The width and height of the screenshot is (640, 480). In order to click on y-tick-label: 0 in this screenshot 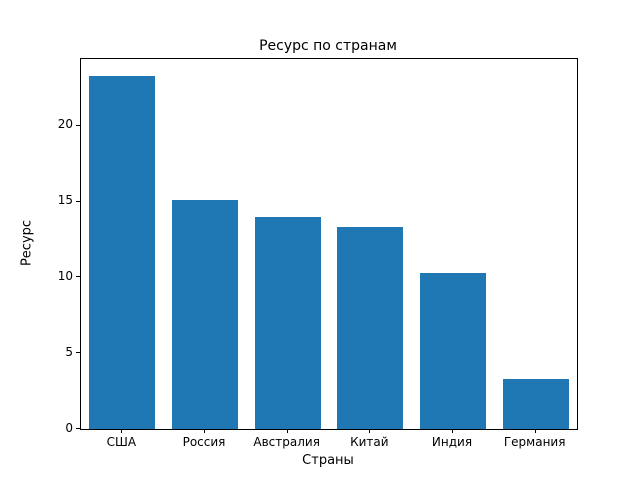, I will do `click(69, 427)`.